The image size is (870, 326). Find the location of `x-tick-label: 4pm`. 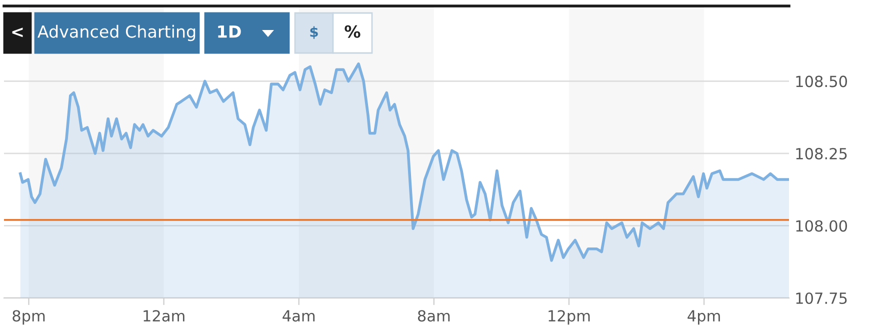

x-tick-label: 4pm is located at coordinates (704, 317).